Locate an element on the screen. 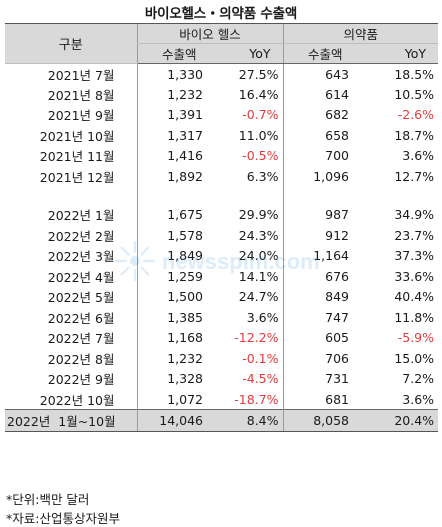  table-row: 2022년 1월 1,675 29.9% 987 34.9% is located at coordinates (221, 214).